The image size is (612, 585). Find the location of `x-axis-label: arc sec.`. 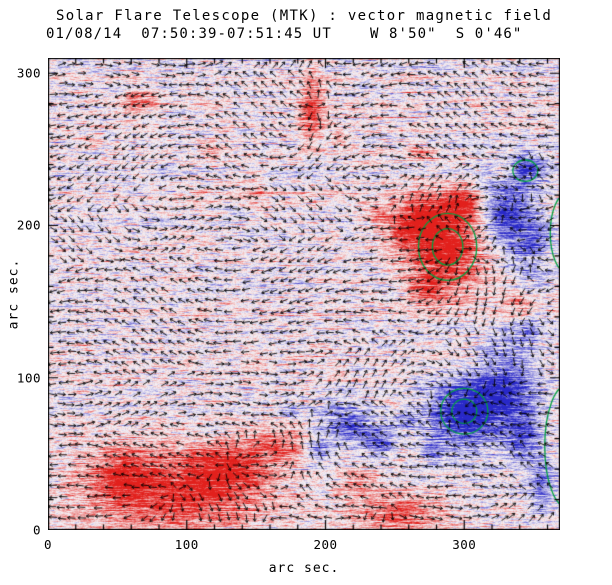

x-axis-label: arc sec. is located at coordinates (304, 568).